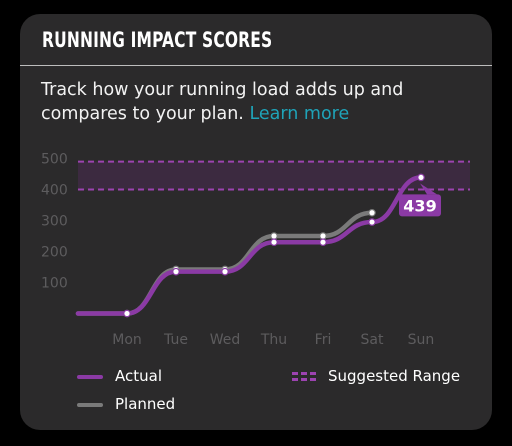 This screenshot has width=512, height=446. What do you see at coordinates (90, 404) in the screenshot?
I see `planned-swatch` at bounding box center [90, 404].